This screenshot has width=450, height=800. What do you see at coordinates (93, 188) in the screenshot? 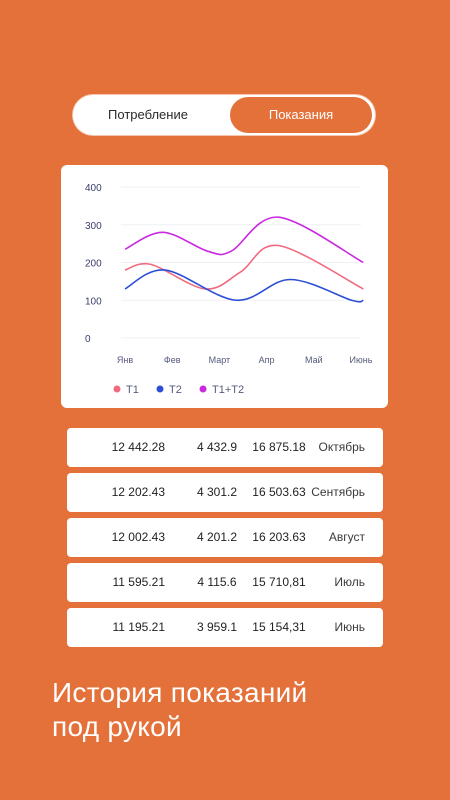
I see `y-tick-label: 400` at bounding box center [93, 188].